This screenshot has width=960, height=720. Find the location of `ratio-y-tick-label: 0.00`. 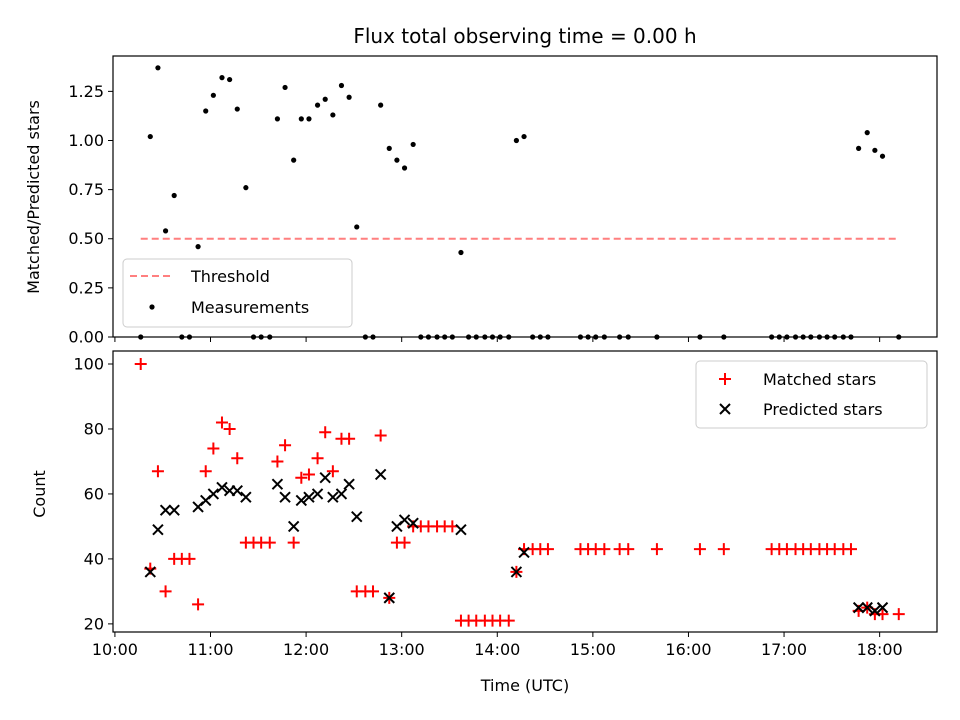

ratio-y-tick-label: 0.00 is located at coordinates (86, 337).